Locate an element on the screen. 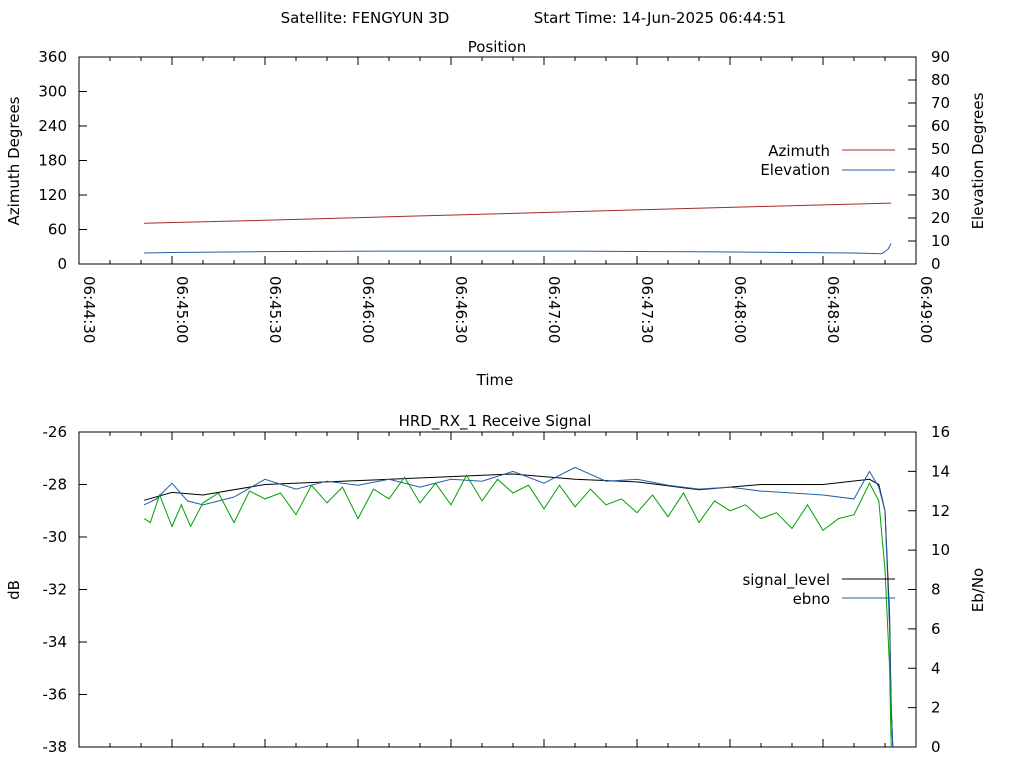  y2-tick-label: 20 is located at coordinates (940, 218).